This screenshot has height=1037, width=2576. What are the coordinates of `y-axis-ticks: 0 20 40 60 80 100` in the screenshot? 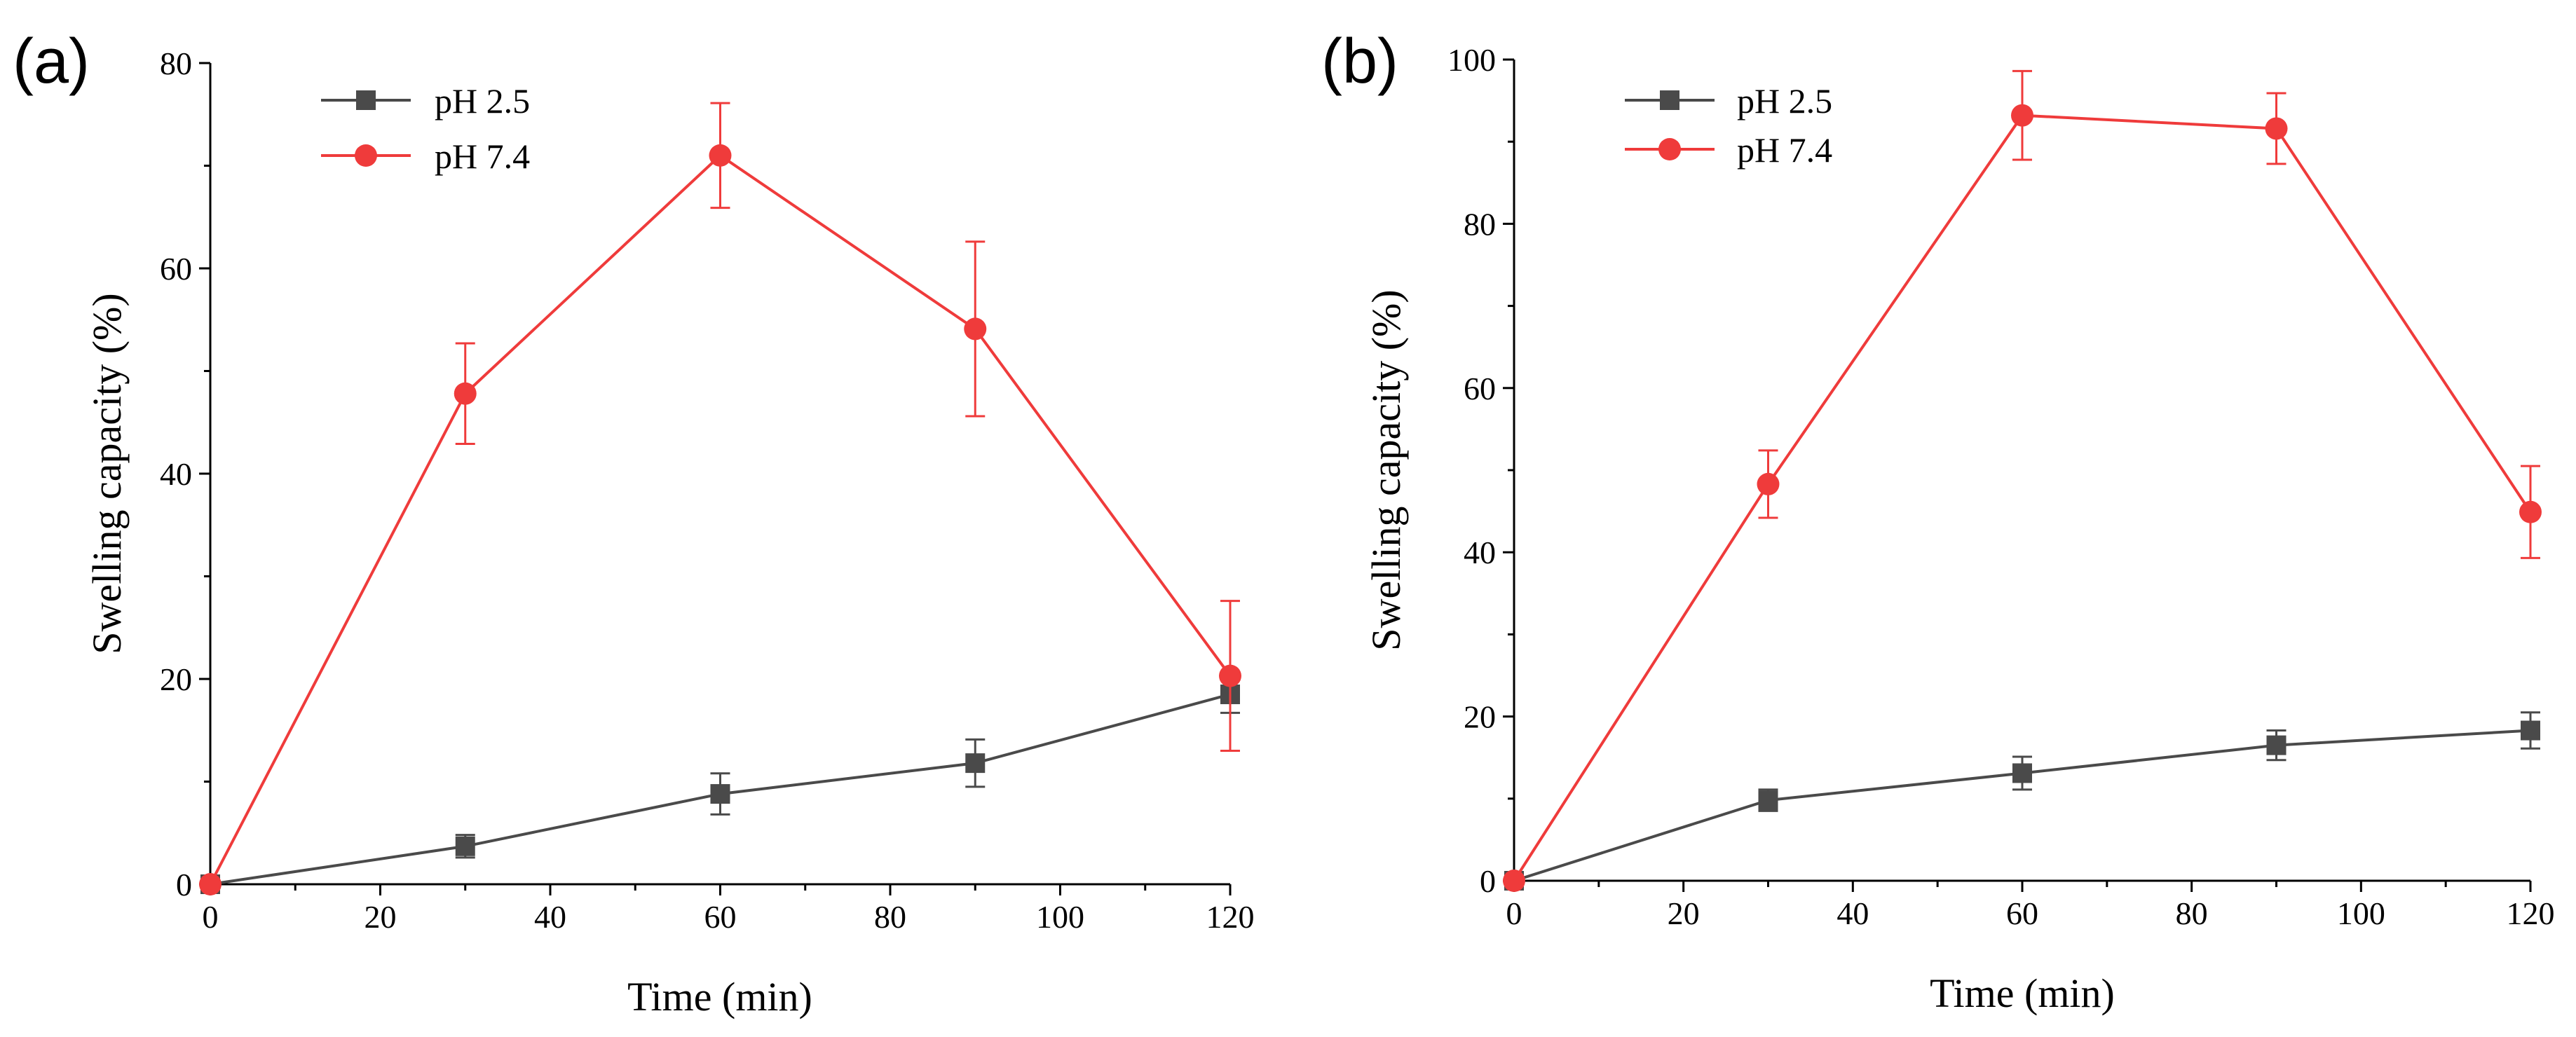 It's located at (1480, 470).